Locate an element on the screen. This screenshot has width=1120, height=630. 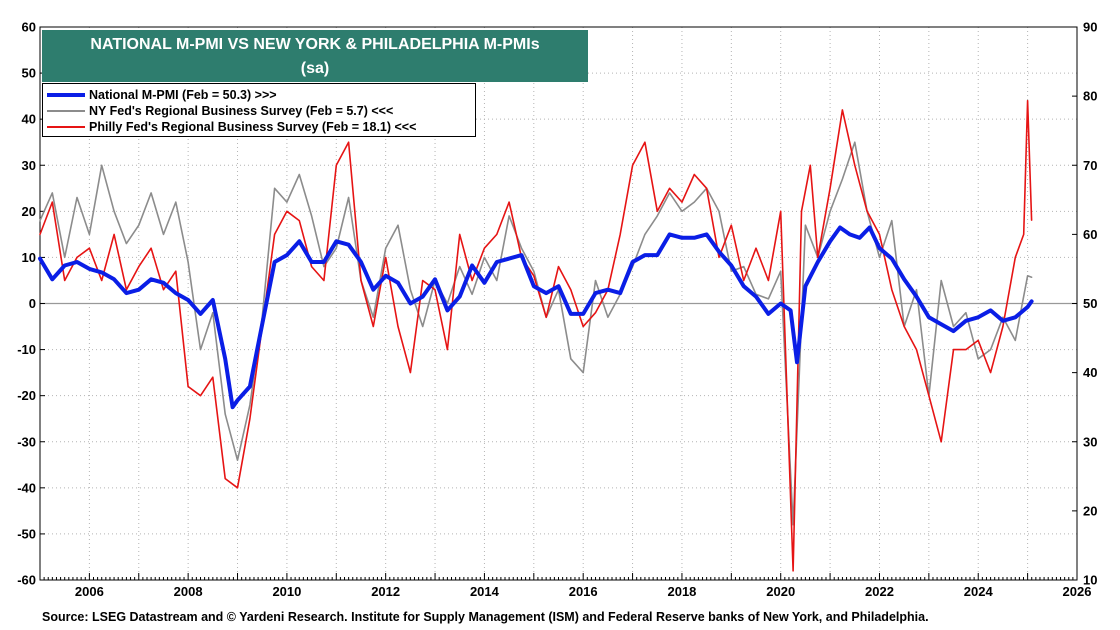
left-tick-label: 60 is located at coordinates (29, 27).